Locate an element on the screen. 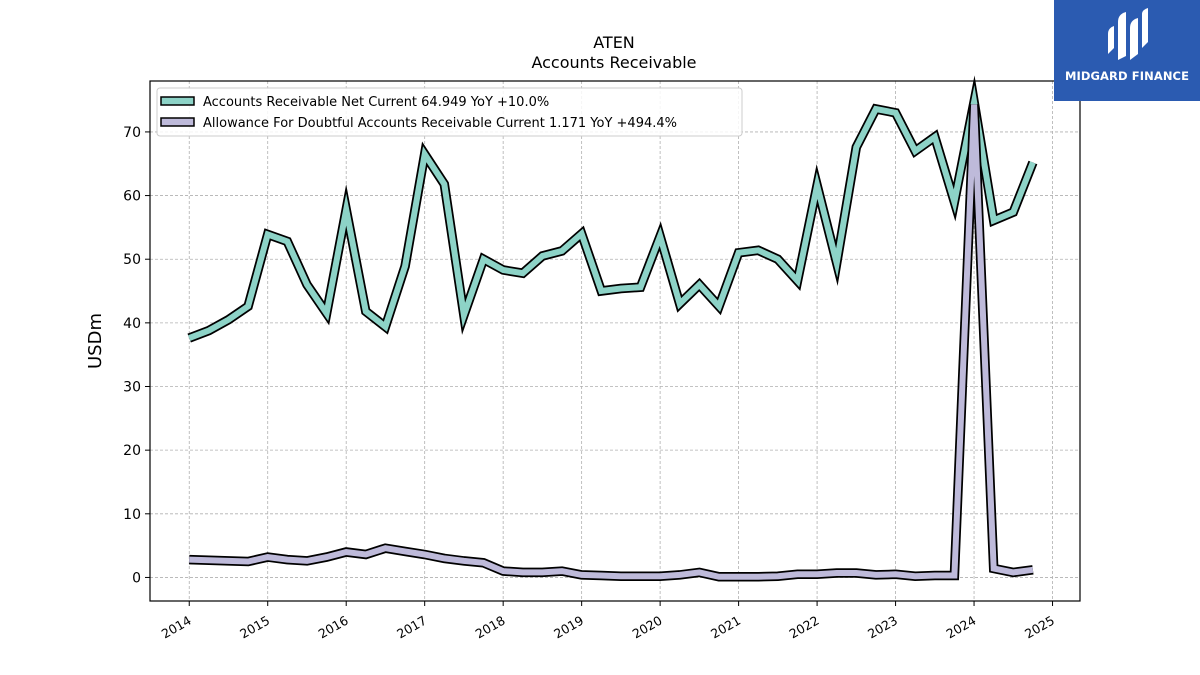  y-tick-label: 40 is located at coordinates (132, 324).